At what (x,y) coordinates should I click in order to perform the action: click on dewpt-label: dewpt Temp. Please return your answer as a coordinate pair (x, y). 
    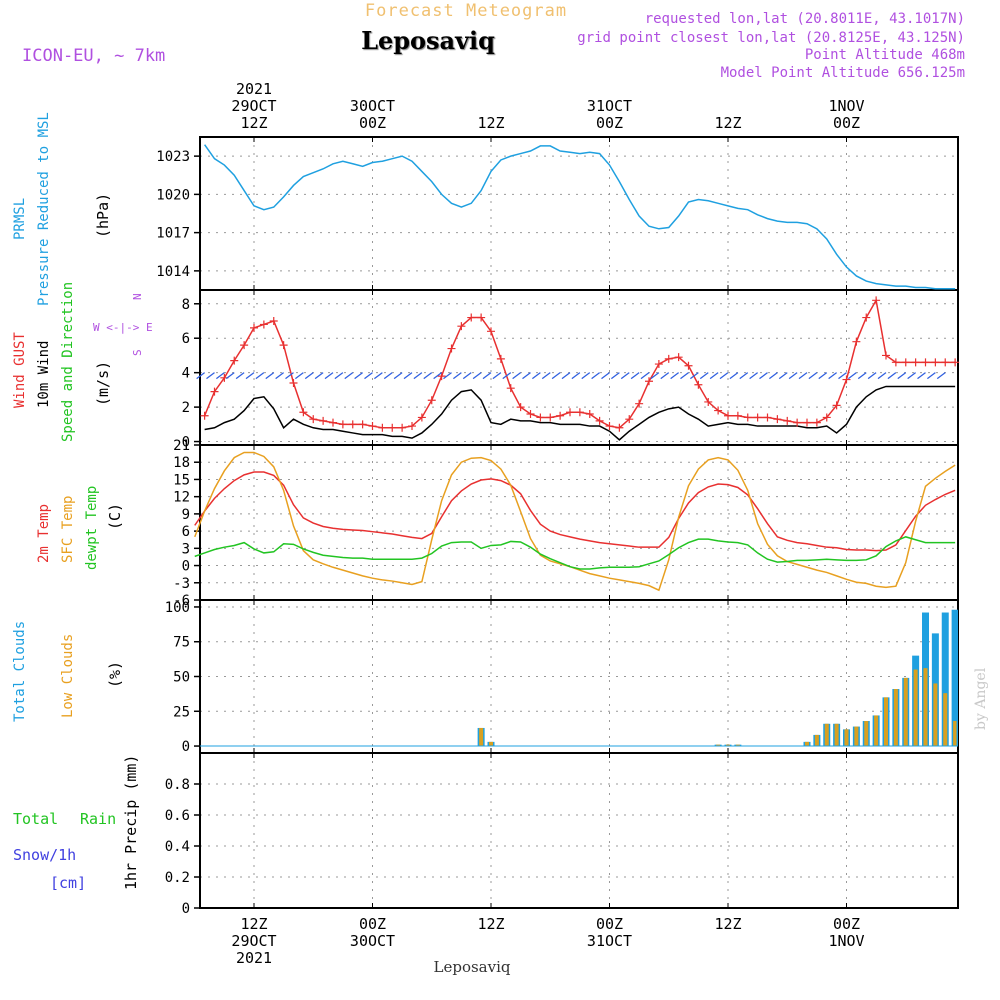
    Looking at the image, I should click on (92, 528).